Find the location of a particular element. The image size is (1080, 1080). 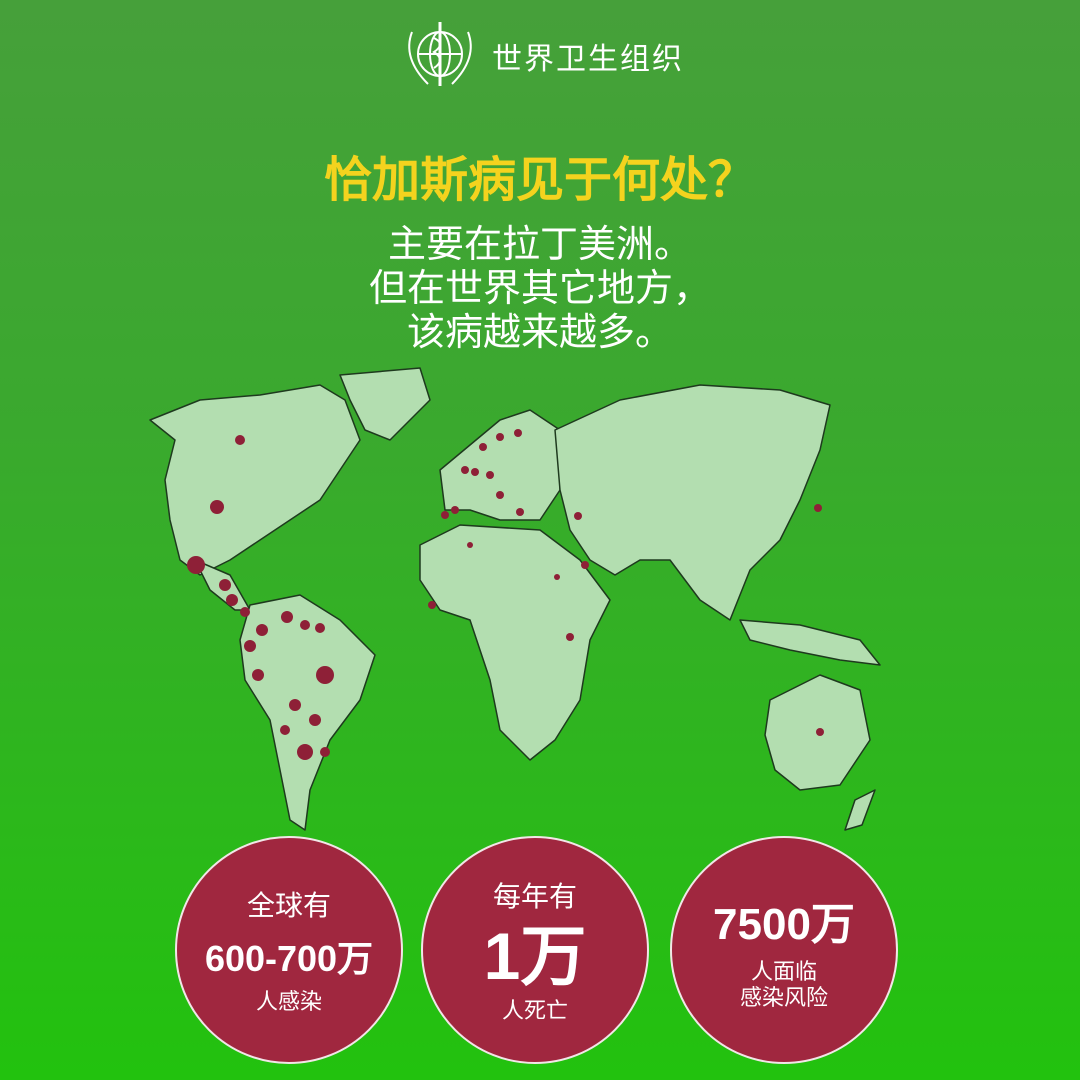

who-emblem-icon is located at coordinates (440, 54).